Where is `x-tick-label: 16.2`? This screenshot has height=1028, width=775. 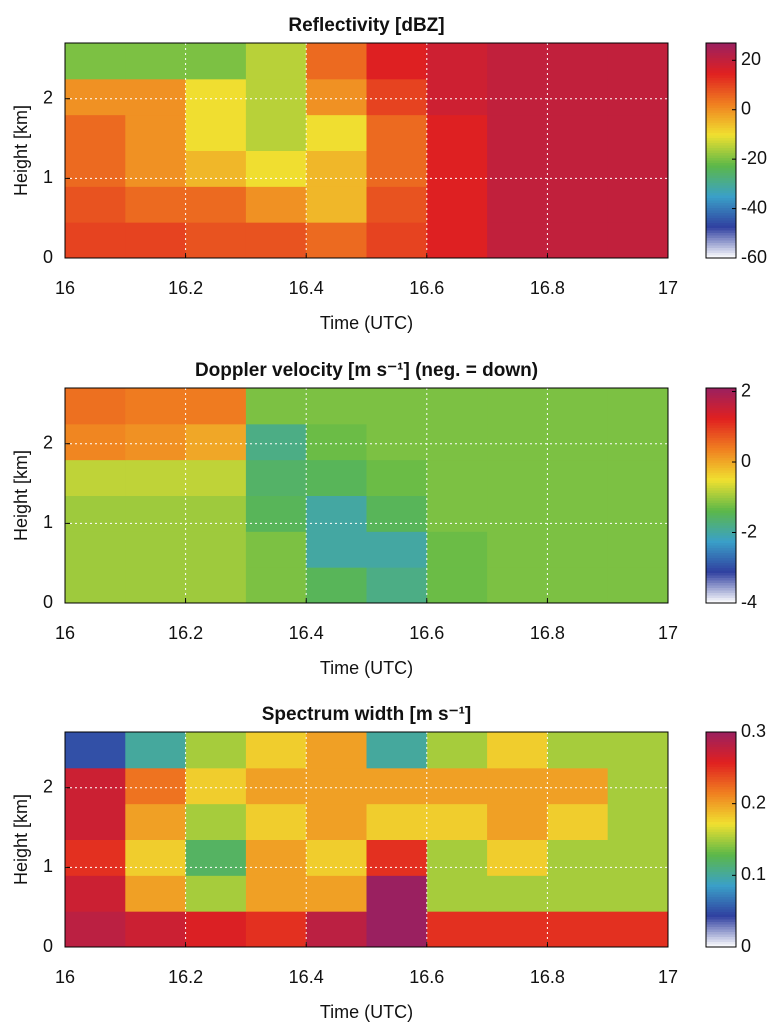
x-tick-label: 16.2 is located at coordinates (185, 977).